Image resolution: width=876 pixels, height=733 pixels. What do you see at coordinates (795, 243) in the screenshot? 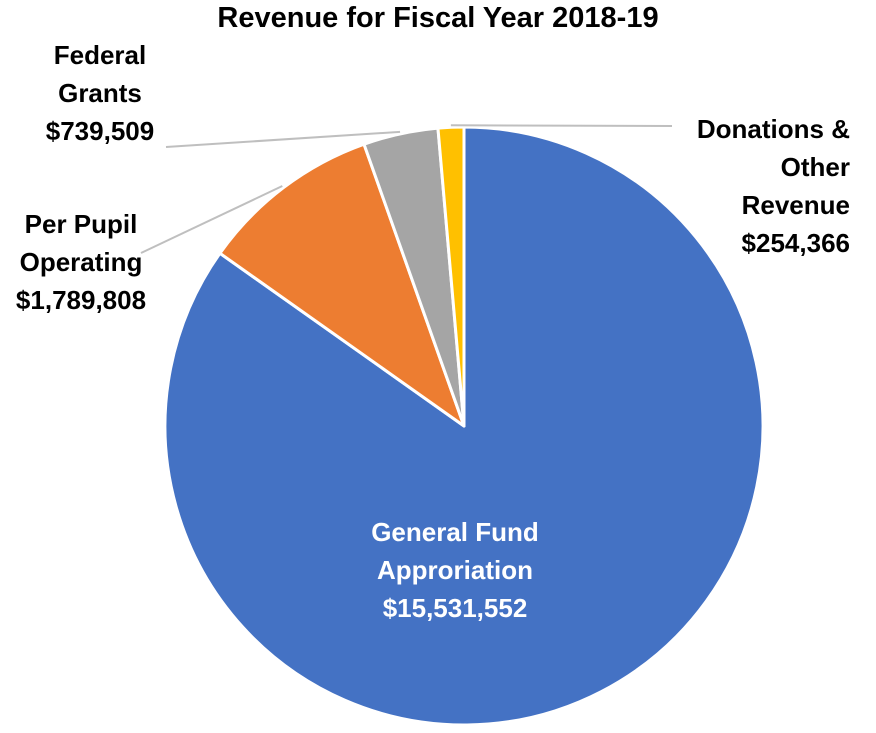
I see `slice-value-donations: $254,366` at bounding box center [795, 243].